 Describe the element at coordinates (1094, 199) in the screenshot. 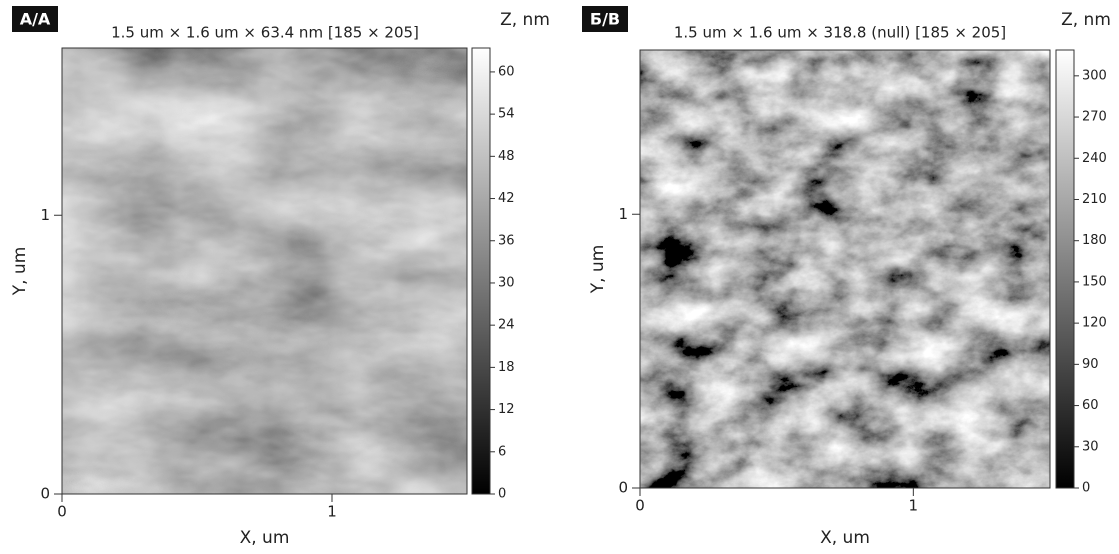

I see `colorbar-tick-label: 210` at that location.